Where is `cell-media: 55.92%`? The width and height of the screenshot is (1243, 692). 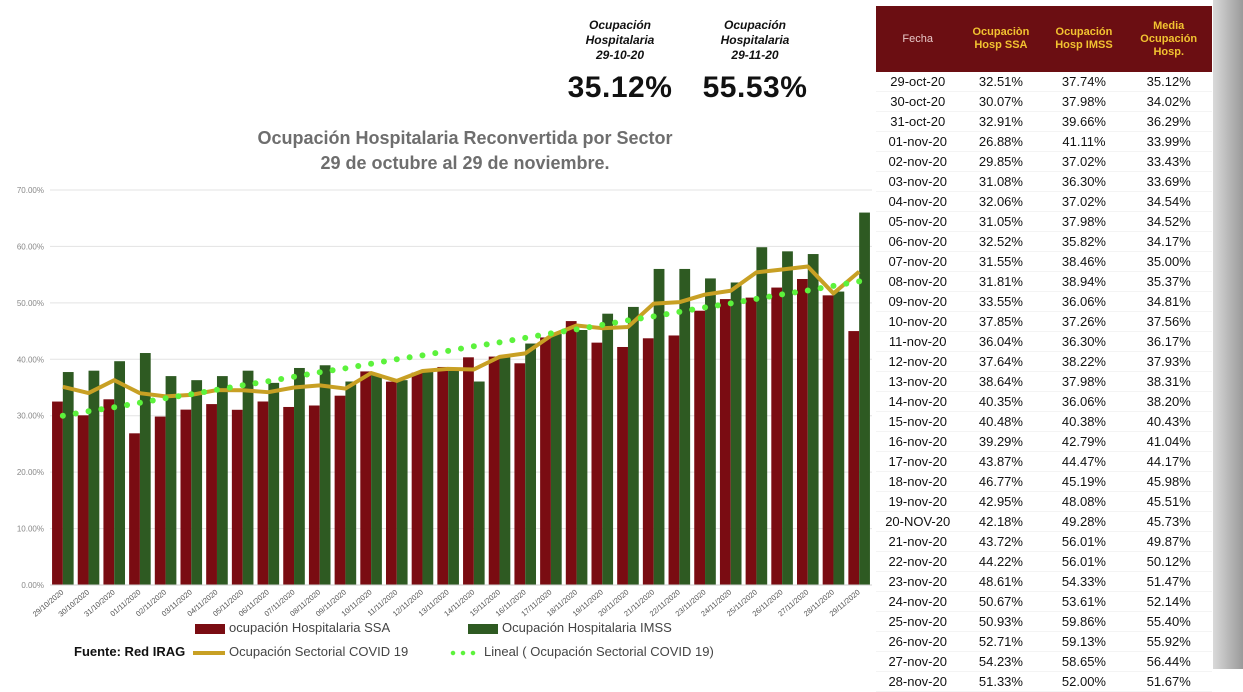 cell-media: 55.92% is located at coordinates (1168, 641).